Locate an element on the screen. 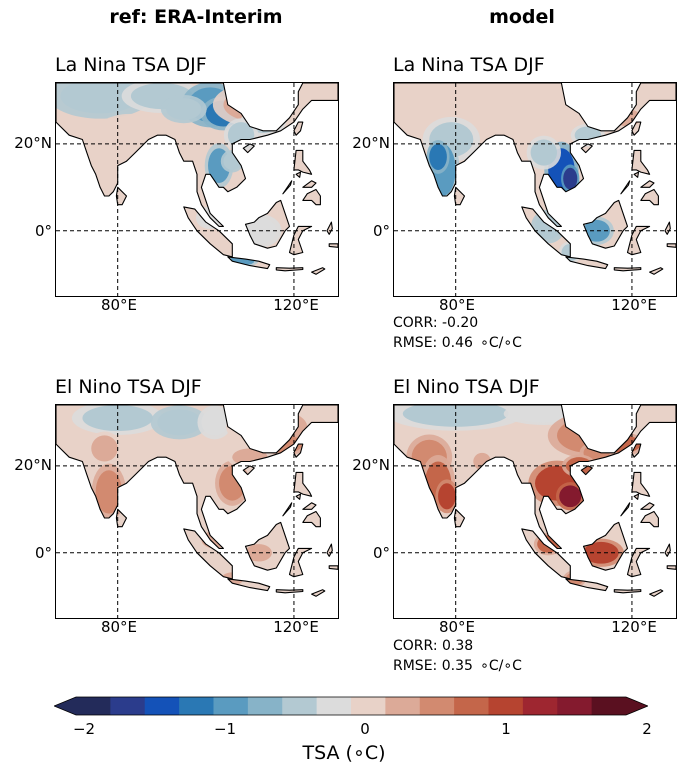  rmse-elnino: RMSE: 0.35 ∘C/∘C is located at coordinates (457, 666).